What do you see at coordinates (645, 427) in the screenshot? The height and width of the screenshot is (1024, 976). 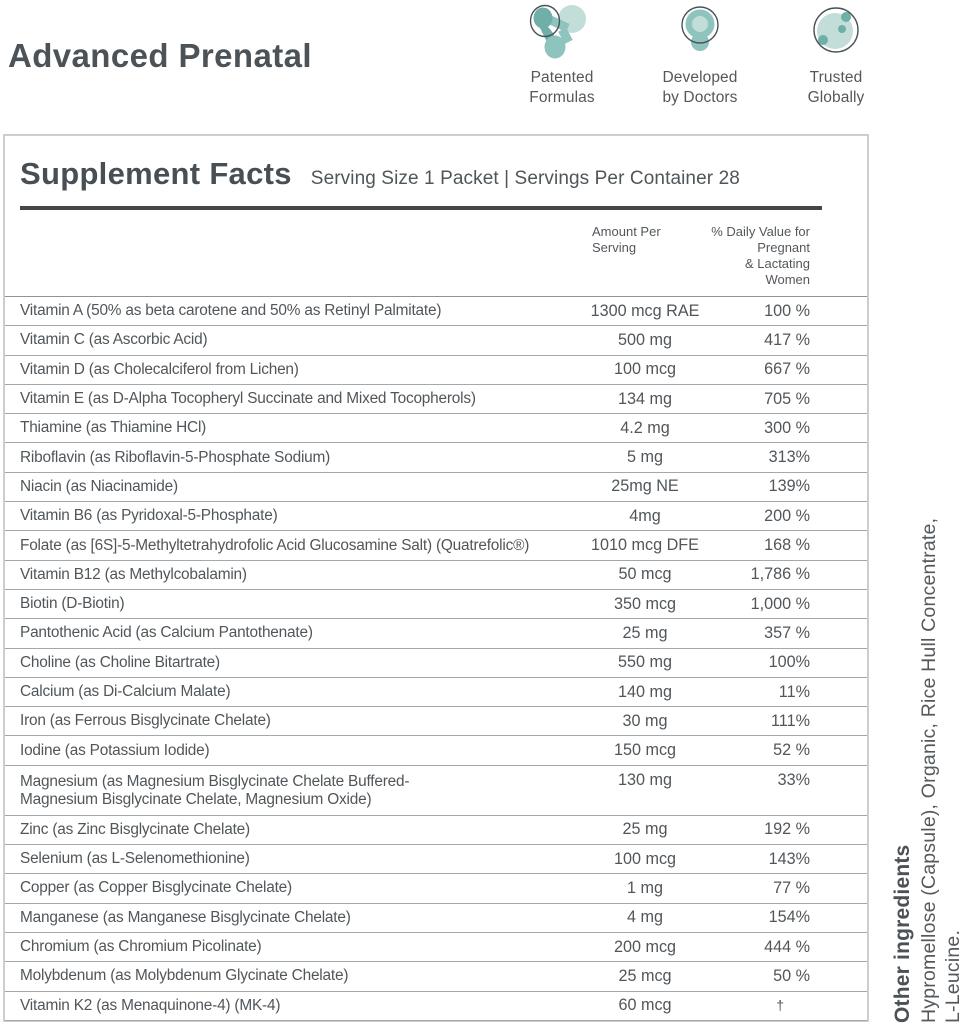 I see `nutrient-amount: 4.2 mg` at bounding box center [645, 427].